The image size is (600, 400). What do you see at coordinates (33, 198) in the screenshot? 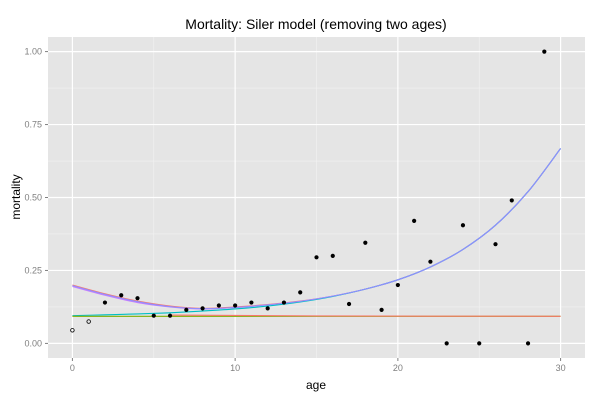
I see `y-tick-label: 0.50` at bounding box center [33, 198].